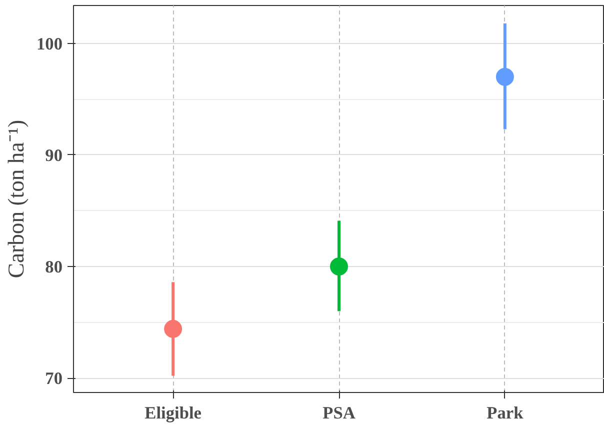 The width and height of the screenshot is (604, 425). I want to click on y-tick-label: 90, so click(53, 155).